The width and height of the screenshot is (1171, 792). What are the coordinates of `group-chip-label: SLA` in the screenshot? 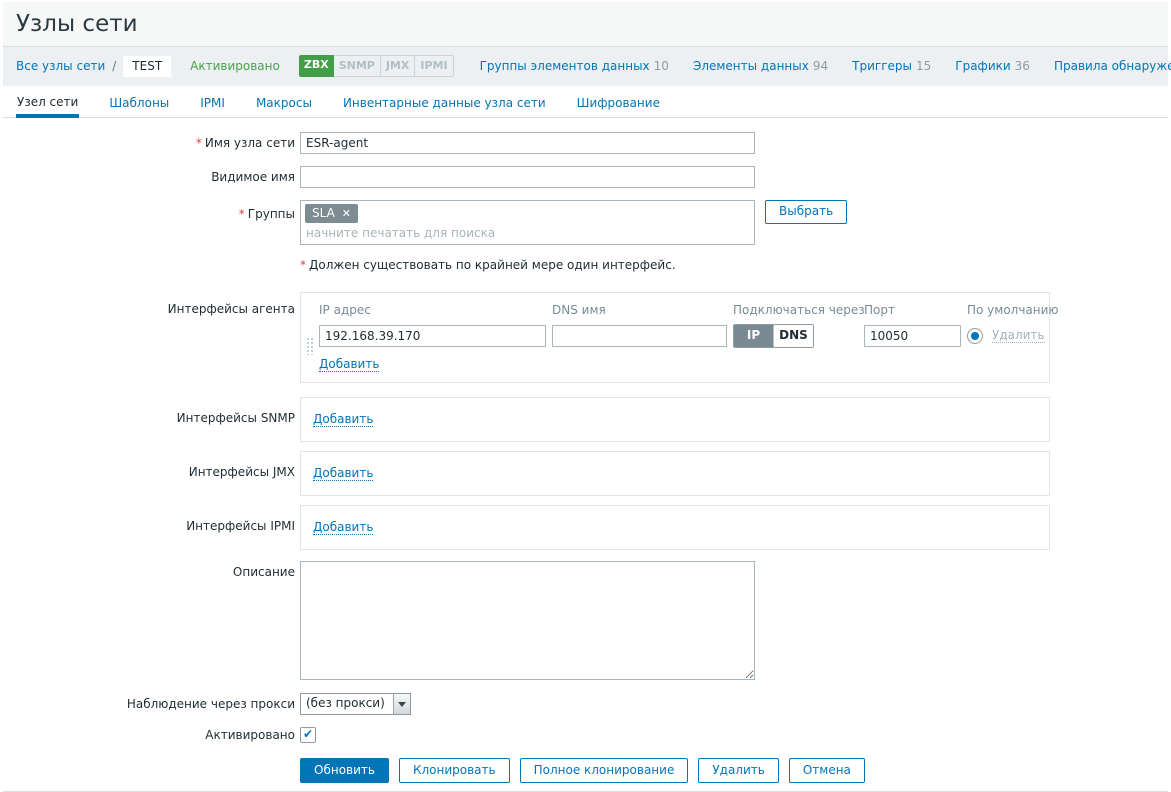 It's located at (323, 212).